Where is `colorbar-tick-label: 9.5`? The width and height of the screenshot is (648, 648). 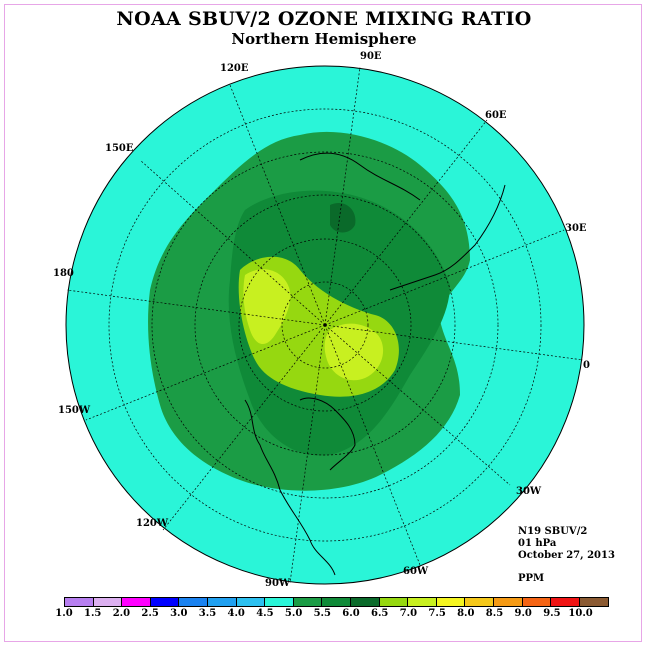 colorbar-tick-label: 9.5 is located at coordinates (552, 613).